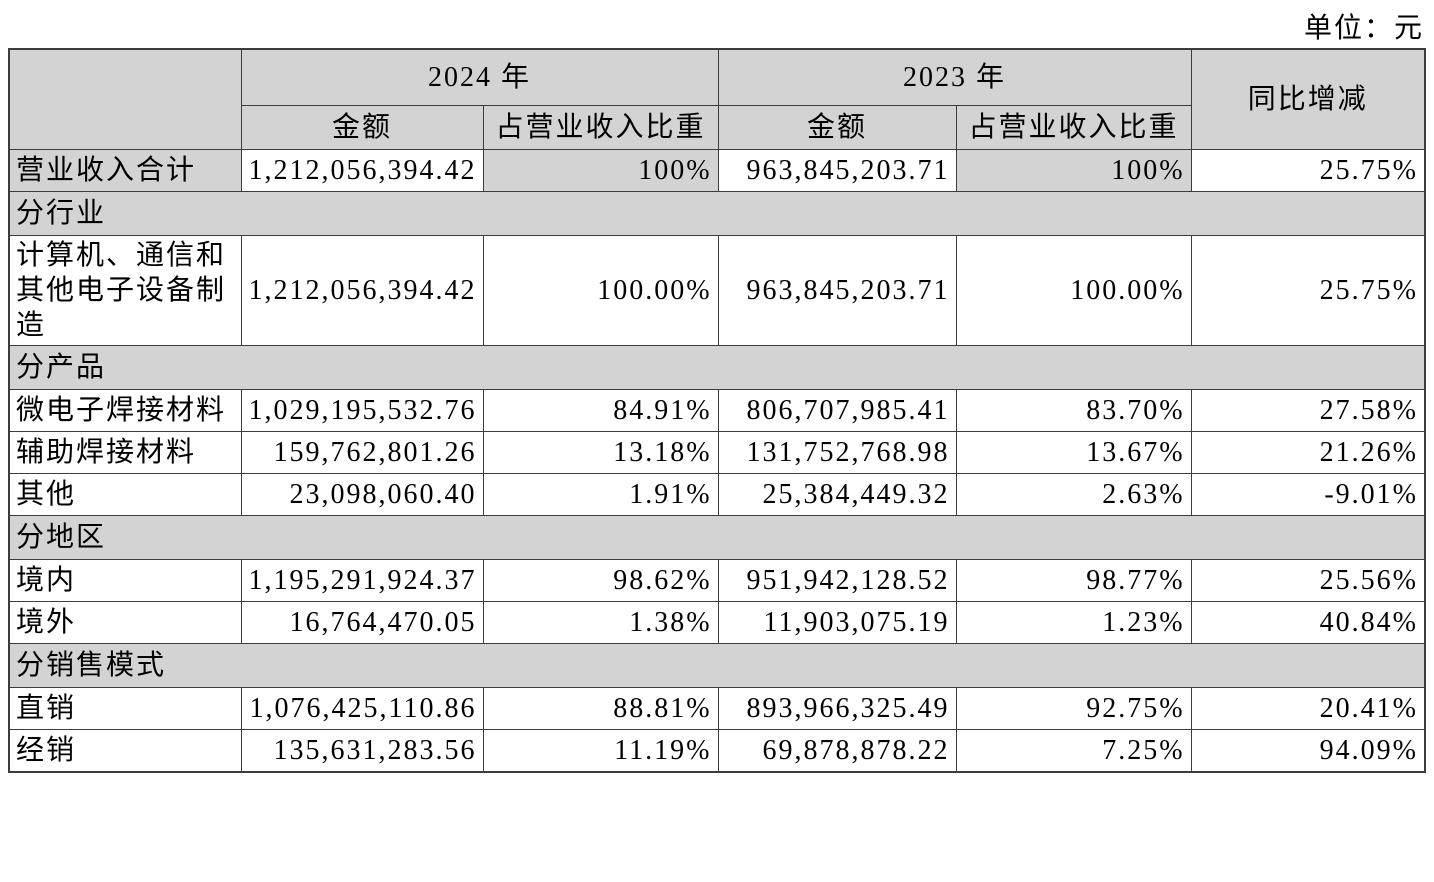 This screenshot has height=882, width=1434. I want to click on share-2024-header: 占营业收入比重, so click(600, 127).